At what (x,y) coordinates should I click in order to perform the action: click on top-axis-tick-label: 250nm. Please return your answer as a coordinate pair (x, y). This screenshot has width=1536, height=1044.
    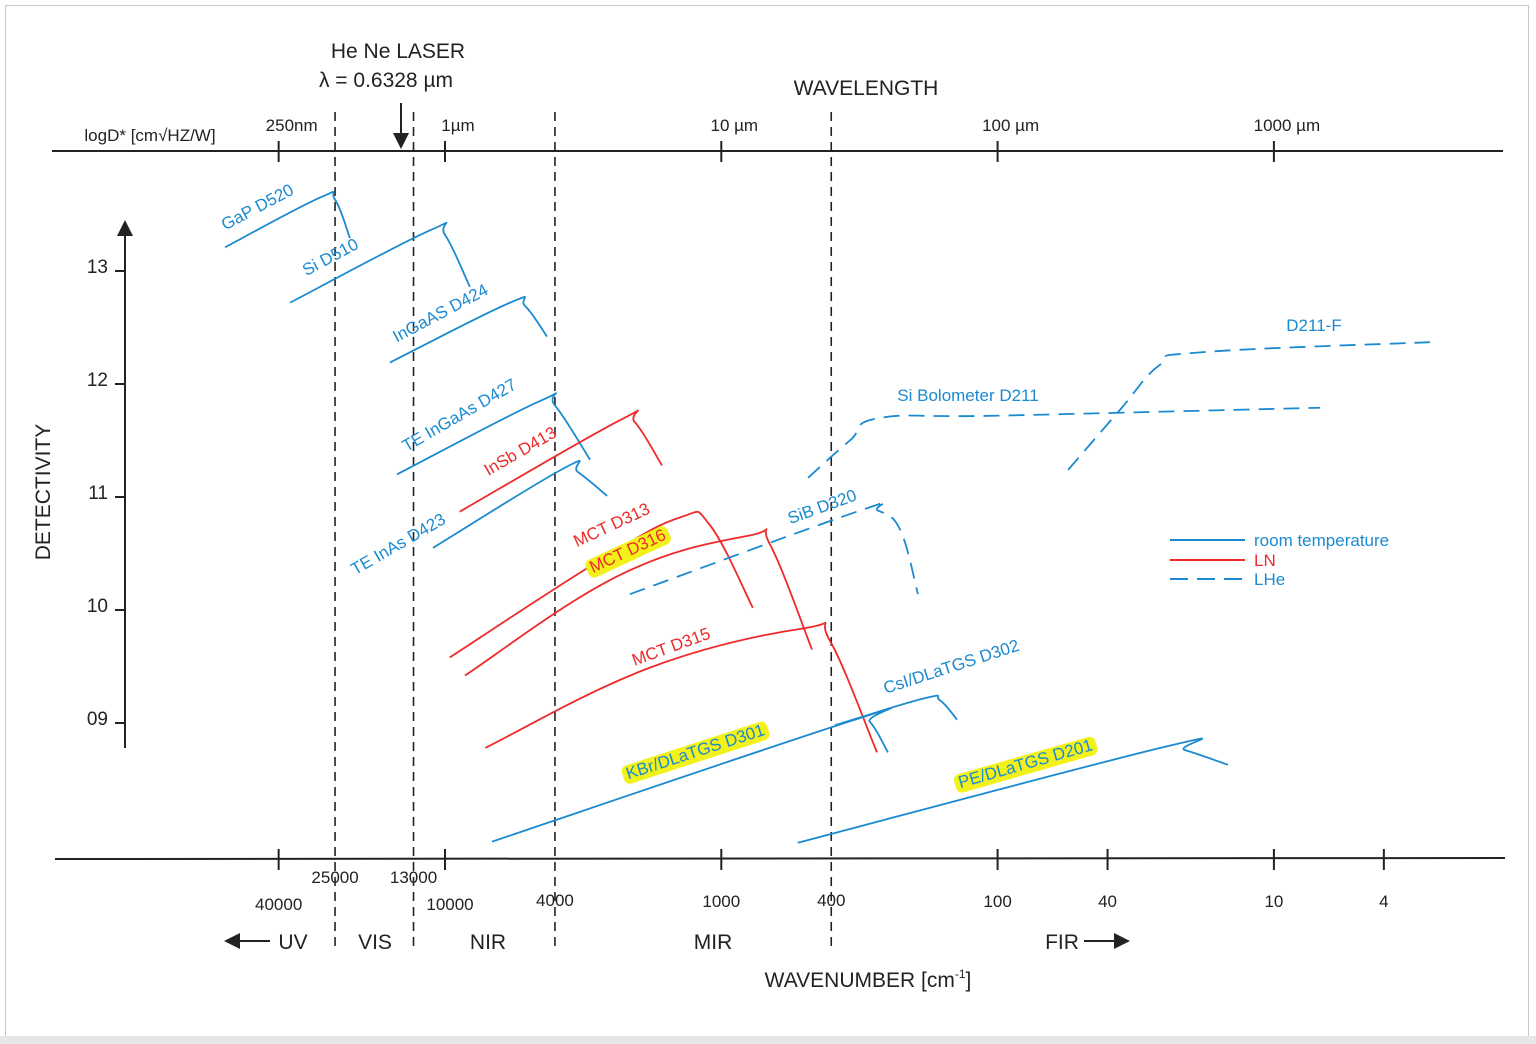
    Looking at the image, I should click on (292, 125).